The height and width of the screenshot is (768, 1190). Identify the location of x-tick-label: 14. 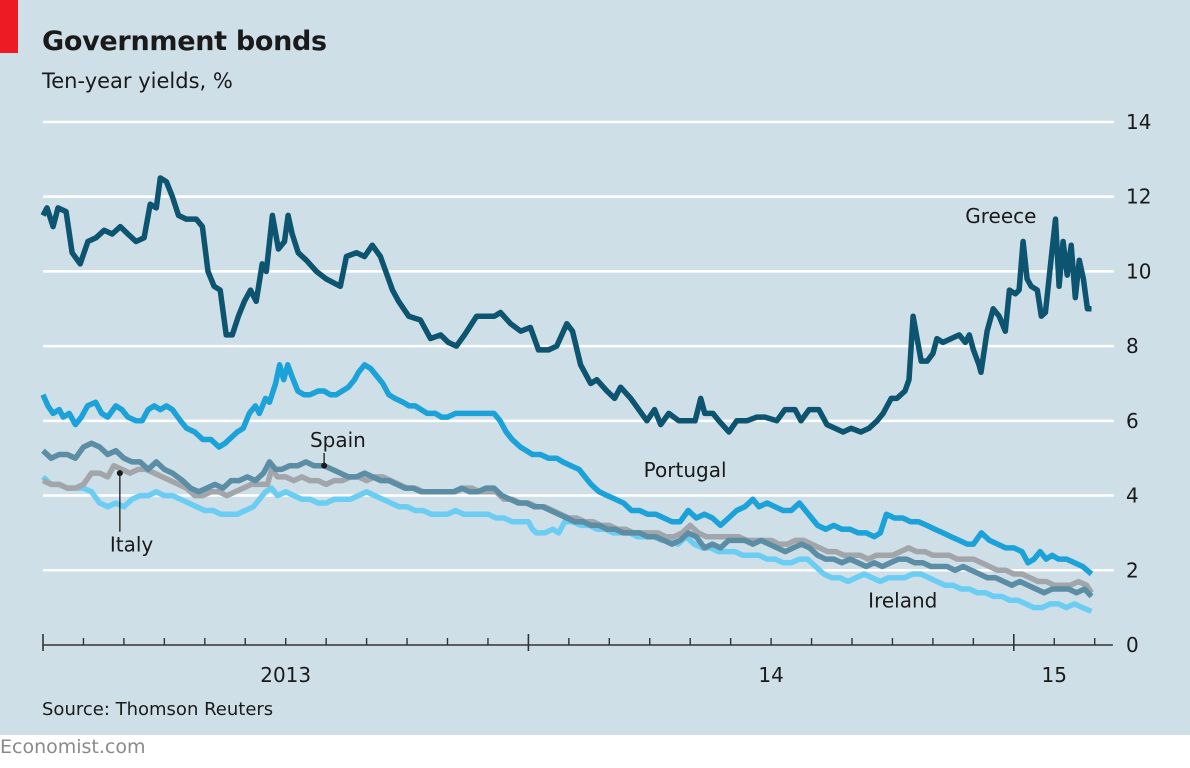
(770, 675).